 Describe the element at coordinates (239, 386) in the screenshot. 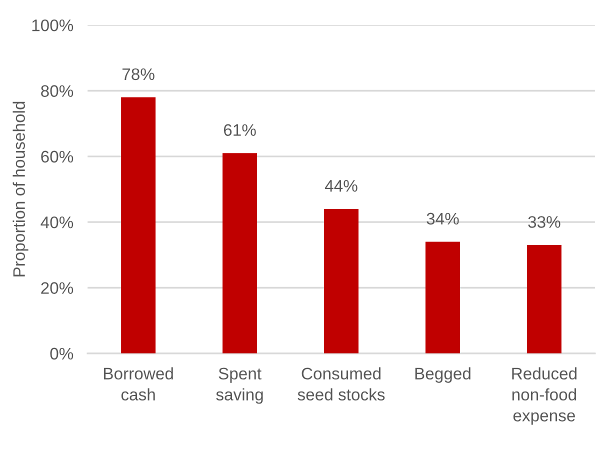

I see `x-tick-label: Spent saving` at that location.